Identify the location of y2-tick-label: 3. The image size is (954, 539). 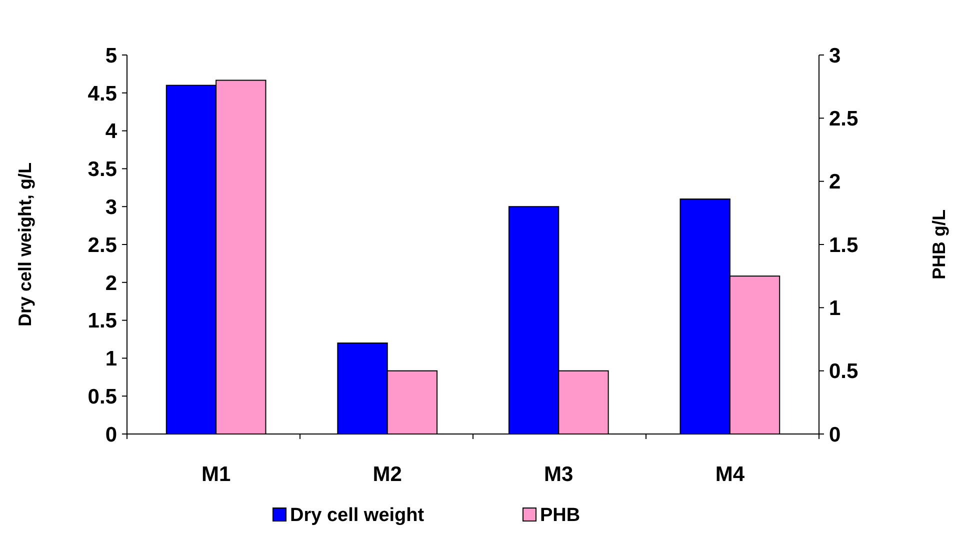
(835, 56).